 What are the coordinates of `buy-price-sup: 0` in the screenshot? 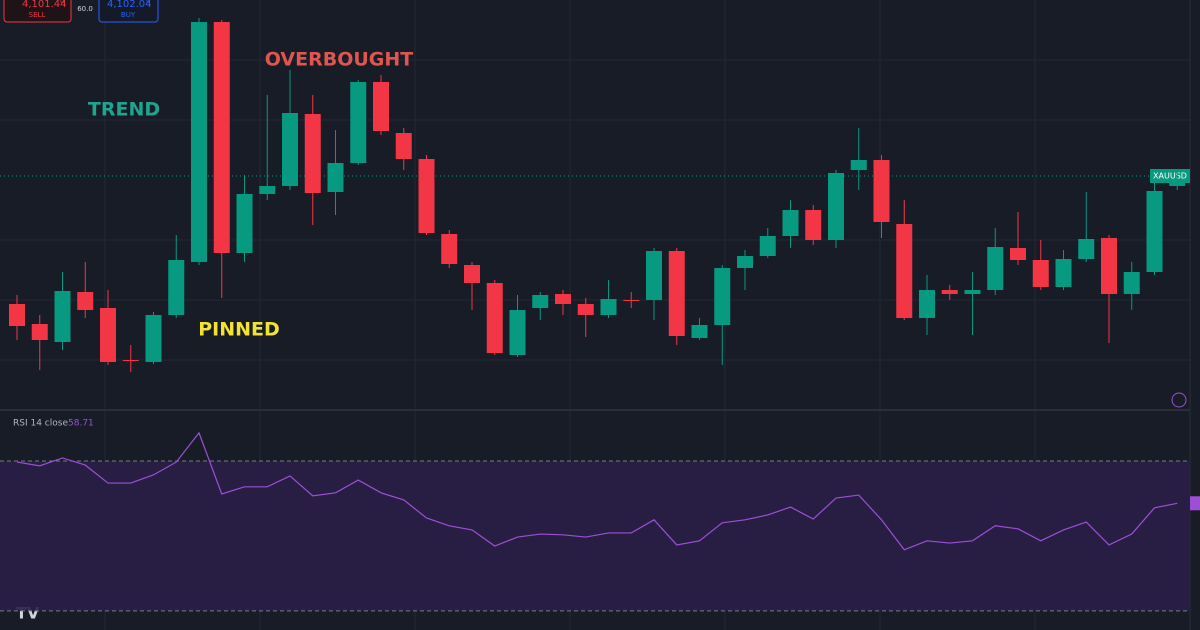 It's located at (148, 2).